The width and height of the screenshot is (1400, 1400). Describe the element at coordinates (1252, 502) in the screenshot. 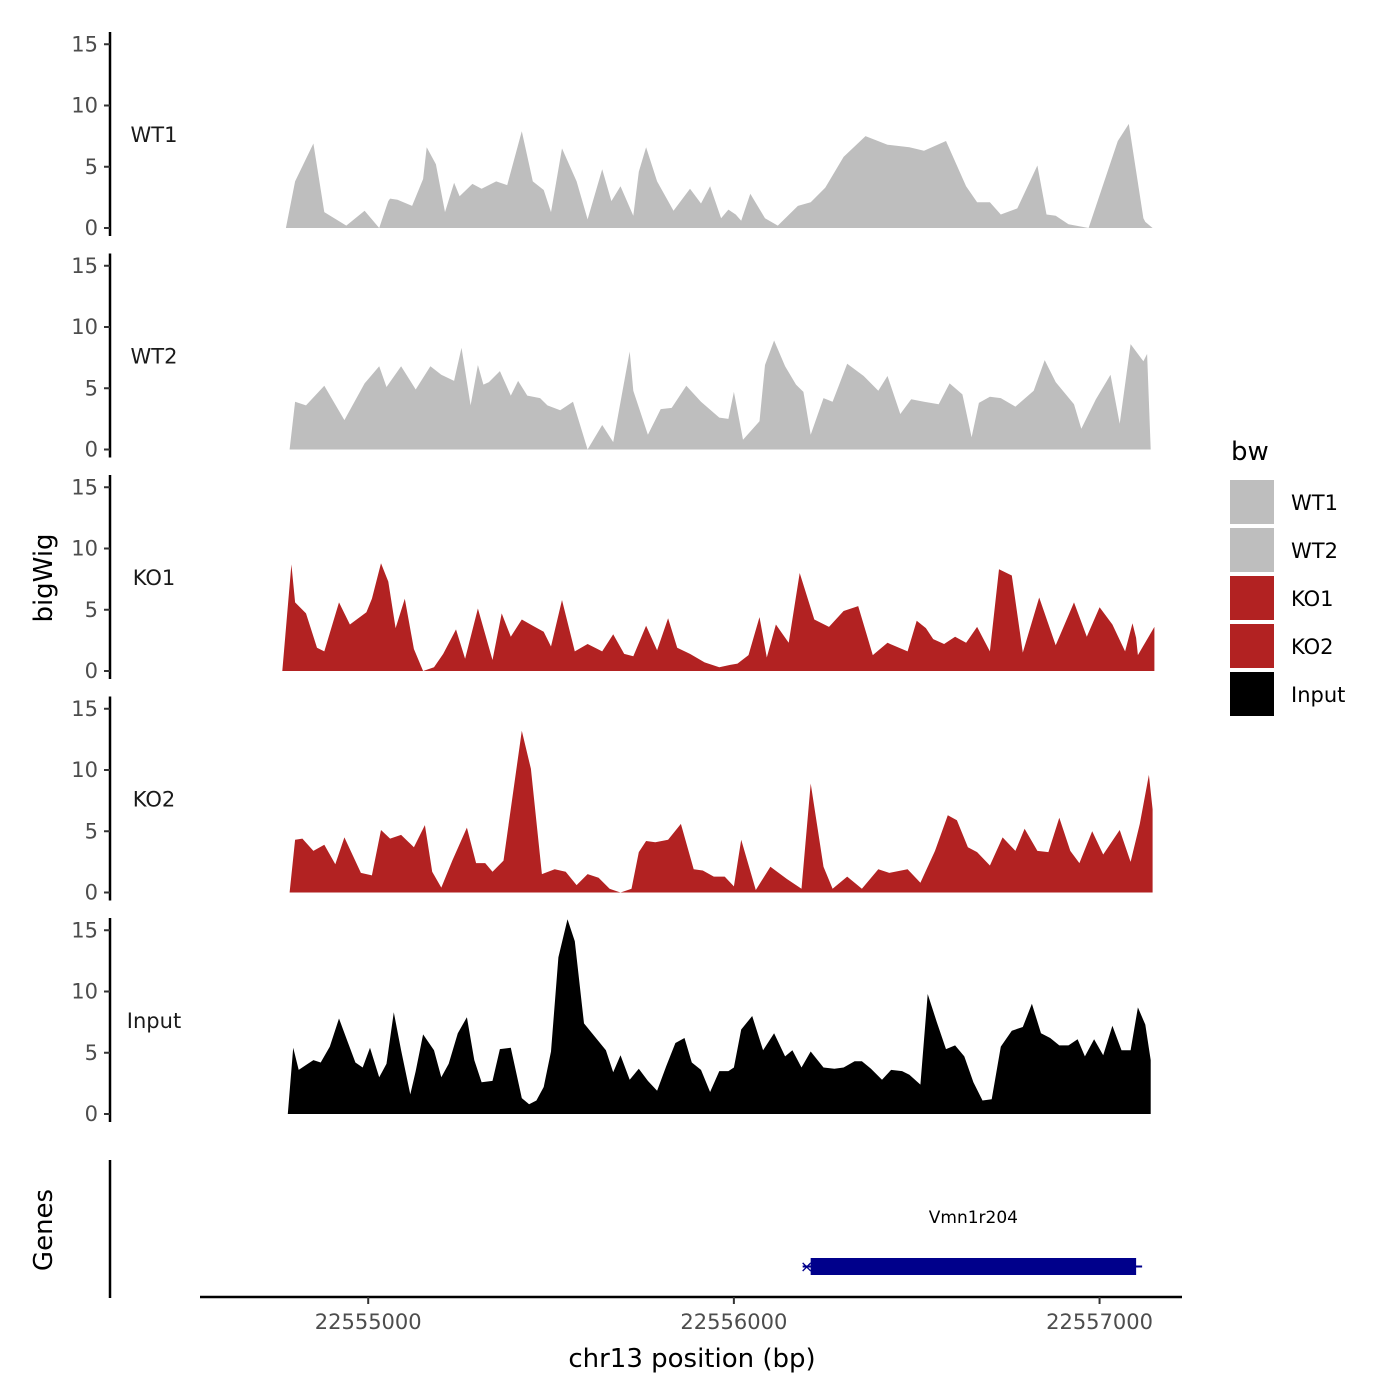

I see `legend-swatch-wt1` at that location.